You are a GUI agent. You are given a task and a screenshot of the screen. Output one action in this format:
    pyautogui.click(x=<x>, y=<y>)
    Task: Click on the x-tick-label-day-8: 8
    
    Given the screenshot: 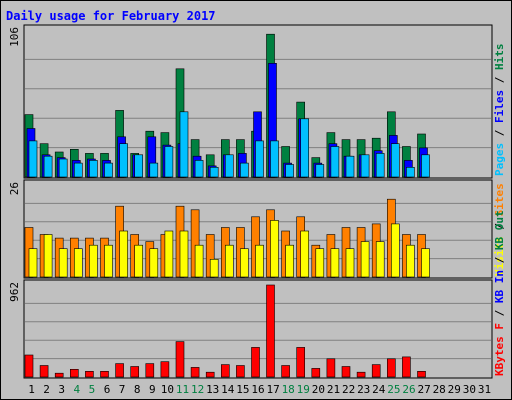 What is the action you would take?
    pyautogui.click(x=137, y=389)
    